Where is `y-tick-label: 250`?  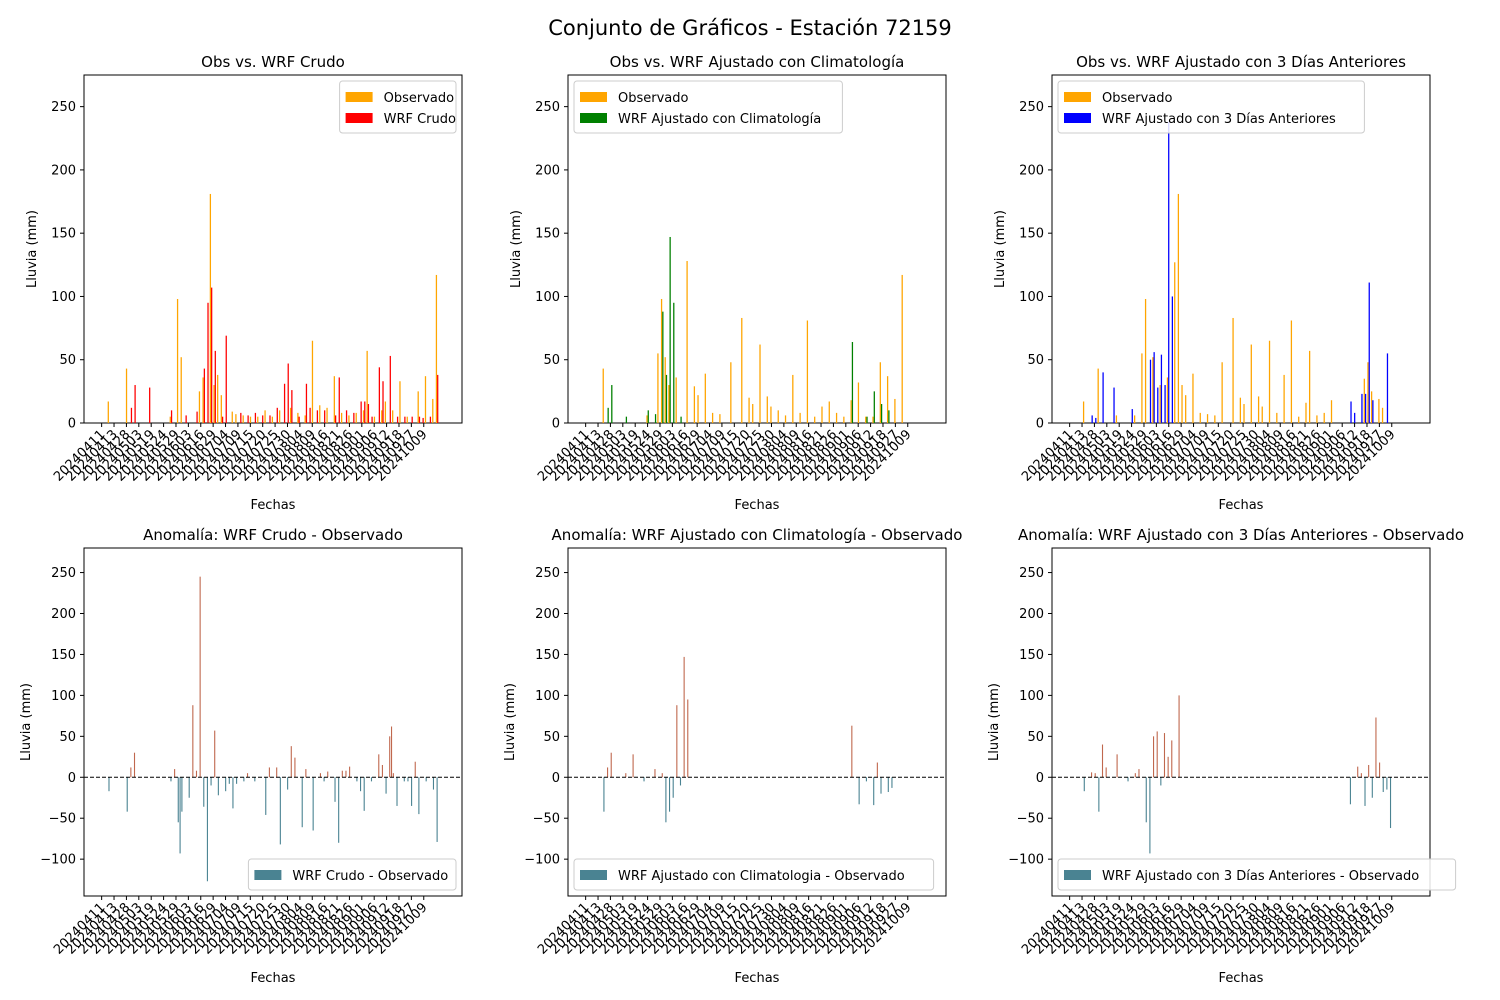
y-tick-label: 250 is located at coordinates (1031, 573).